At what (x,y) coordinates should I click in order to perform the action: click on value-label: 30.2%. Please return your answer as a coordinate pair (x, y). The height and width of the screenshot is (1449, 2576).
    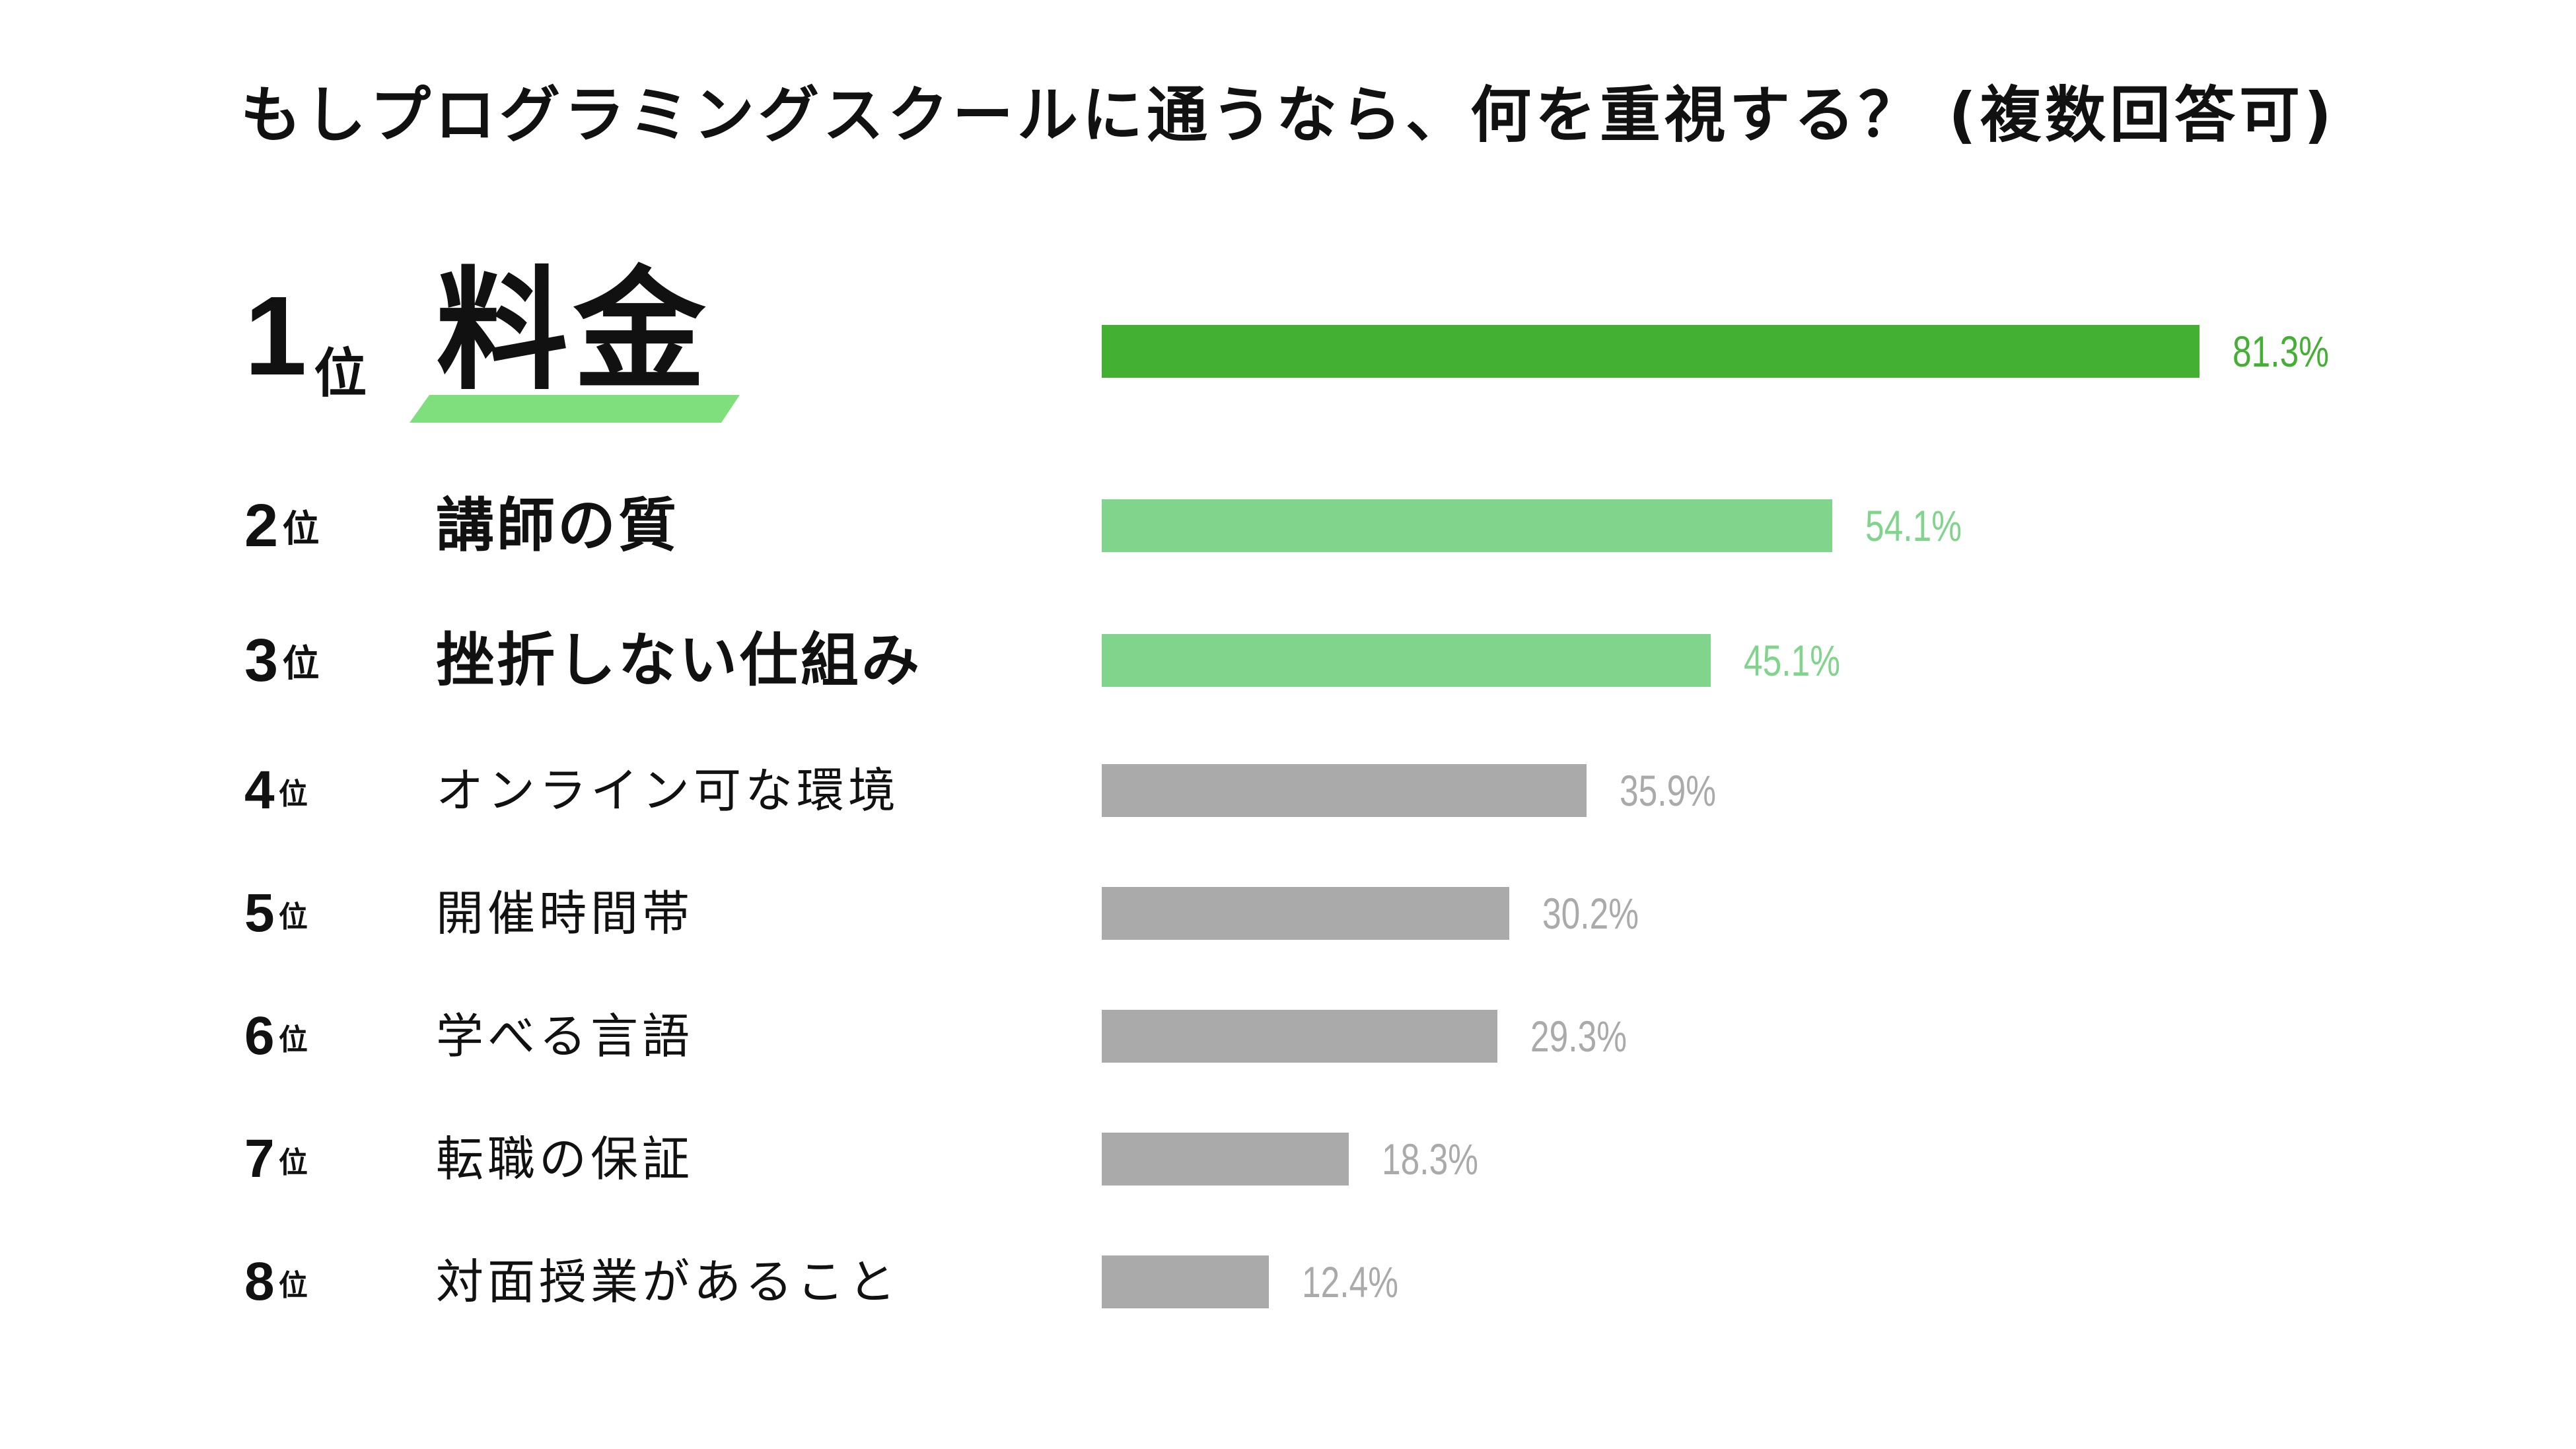
    Looking at the image, I should click on (1590, 914).